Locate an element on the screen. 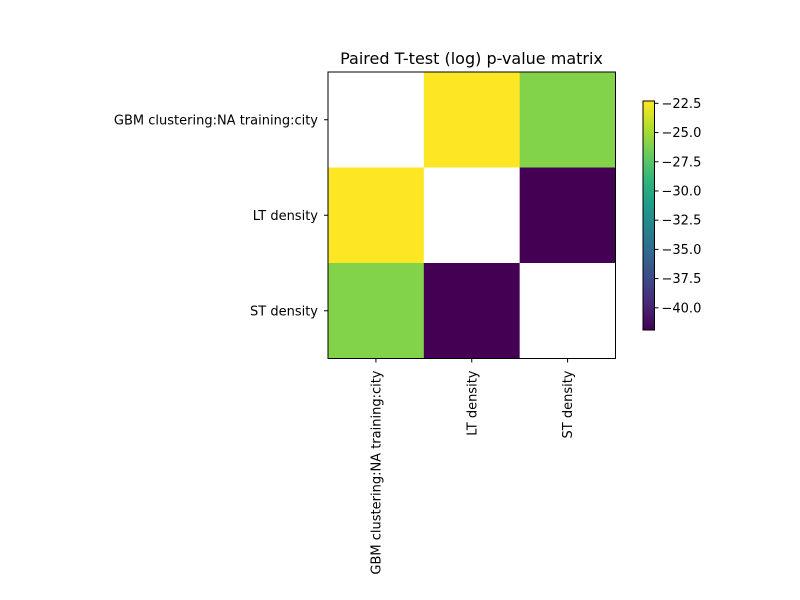 The height and width of the screenshot is (600, 800). colorbar-tick-label: −35.0 is located at coordinates (682, 250).